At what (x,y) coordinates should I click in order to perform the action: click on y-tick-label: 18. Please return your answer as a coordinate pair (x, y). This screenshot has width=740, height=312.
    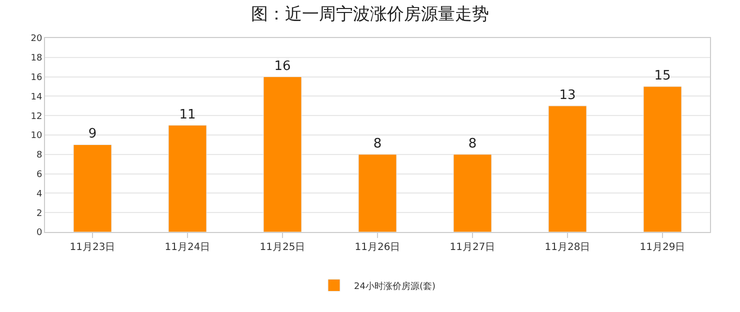
    Looking at the image, I should click on (36, 59).